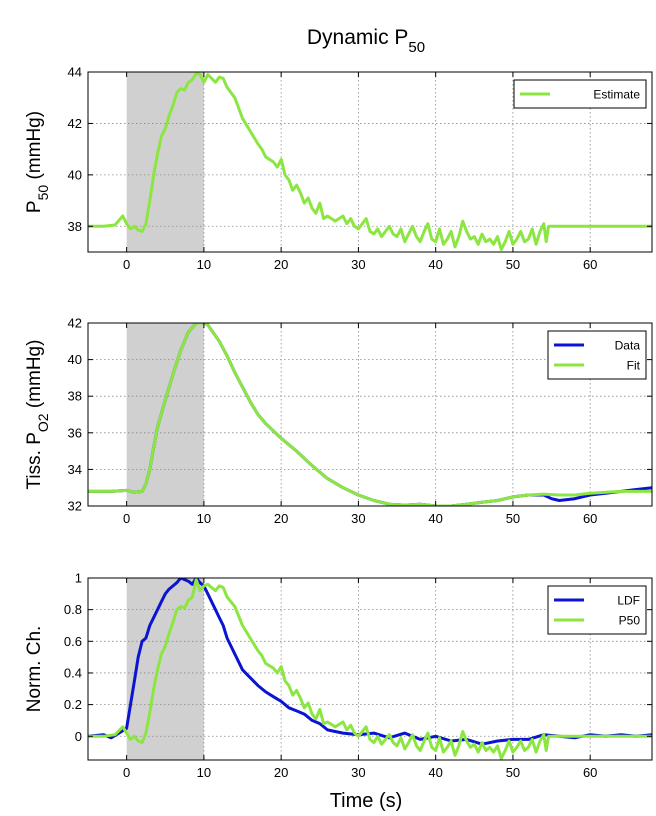 This screenshot has height=816, width=656. I want to click on y-axis-label-sub: O2, so click(43, 422).